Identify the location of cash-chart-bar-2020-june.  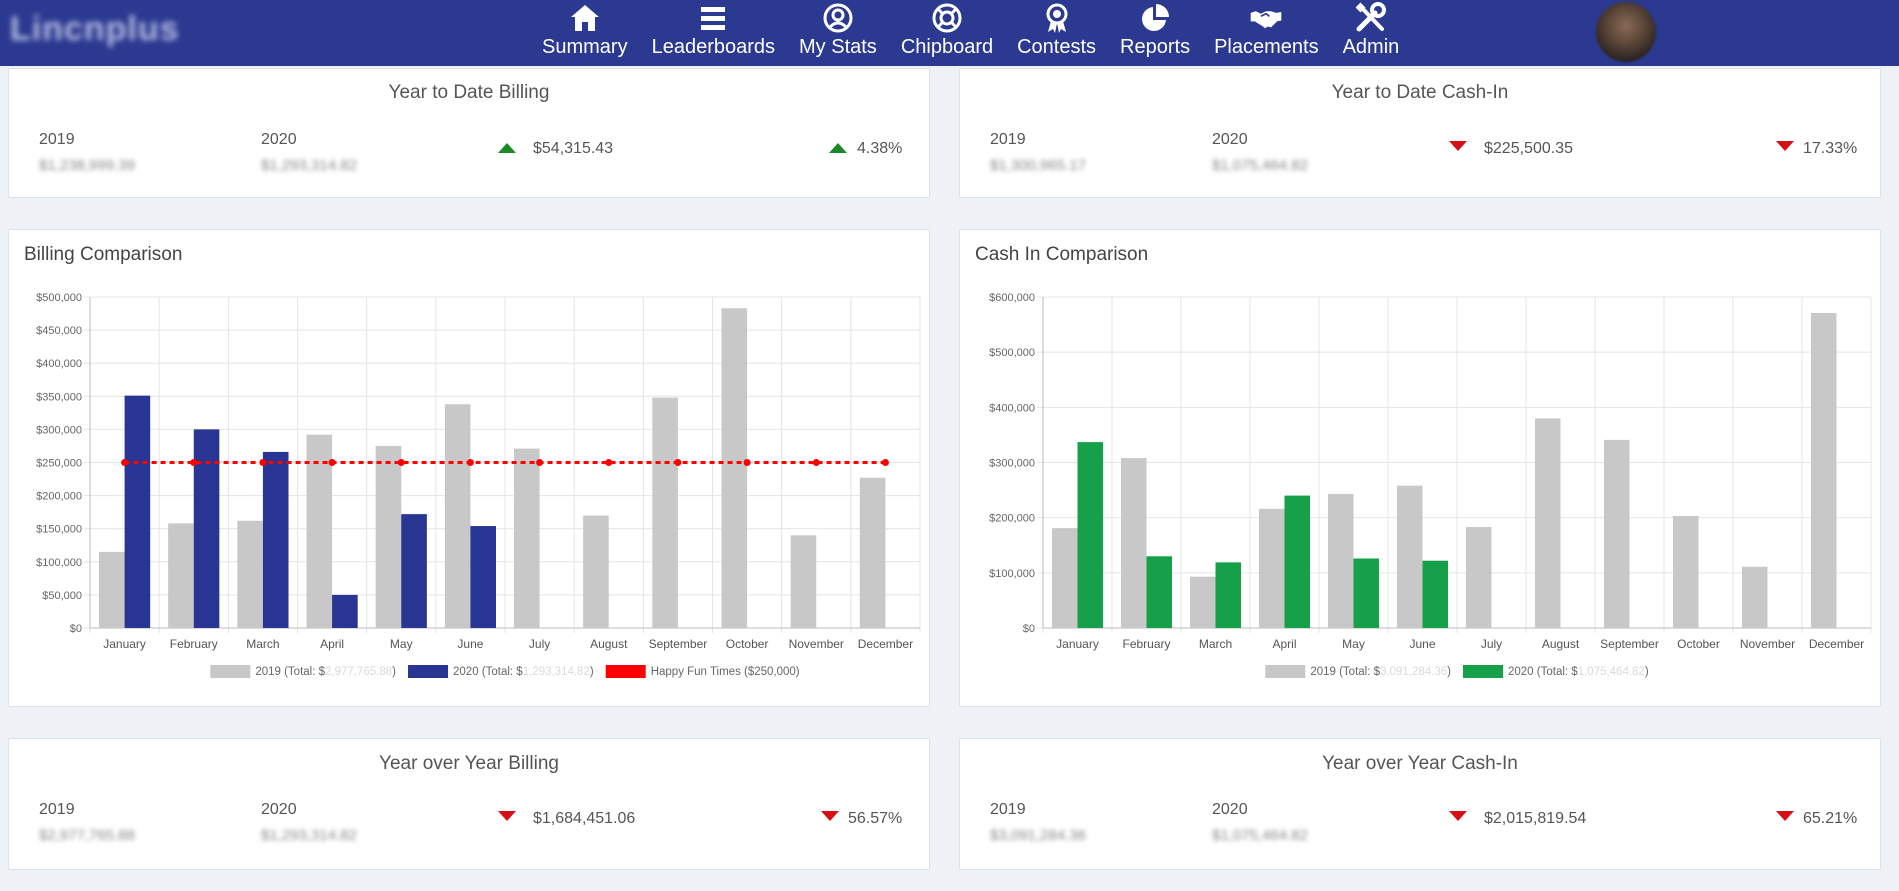
(1435, 594).